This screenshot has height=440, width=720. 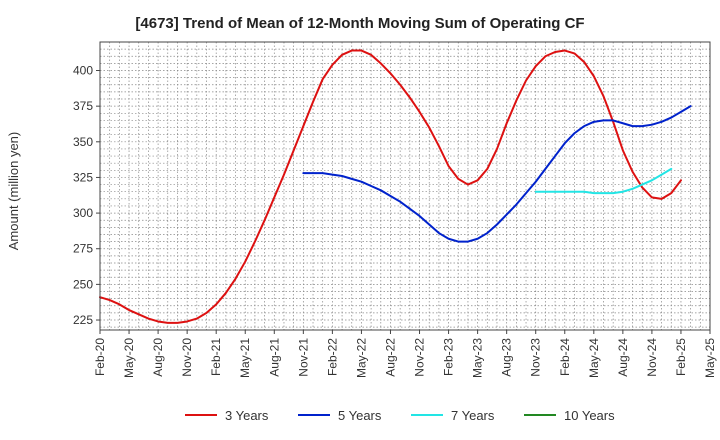 I want to click on x-tick-label: May-20, so click(x=129, y=358).